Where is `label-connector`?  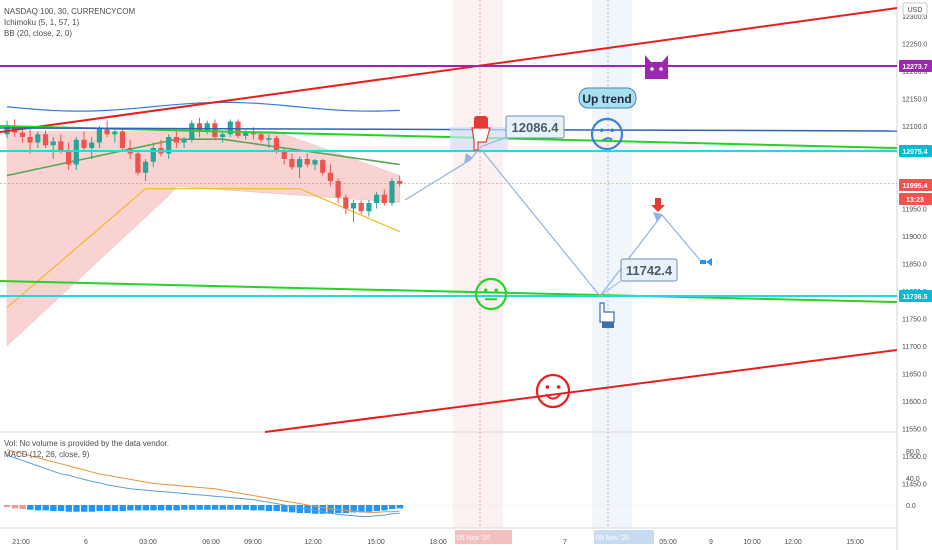 label-connector is located at coordinates (611, 288).